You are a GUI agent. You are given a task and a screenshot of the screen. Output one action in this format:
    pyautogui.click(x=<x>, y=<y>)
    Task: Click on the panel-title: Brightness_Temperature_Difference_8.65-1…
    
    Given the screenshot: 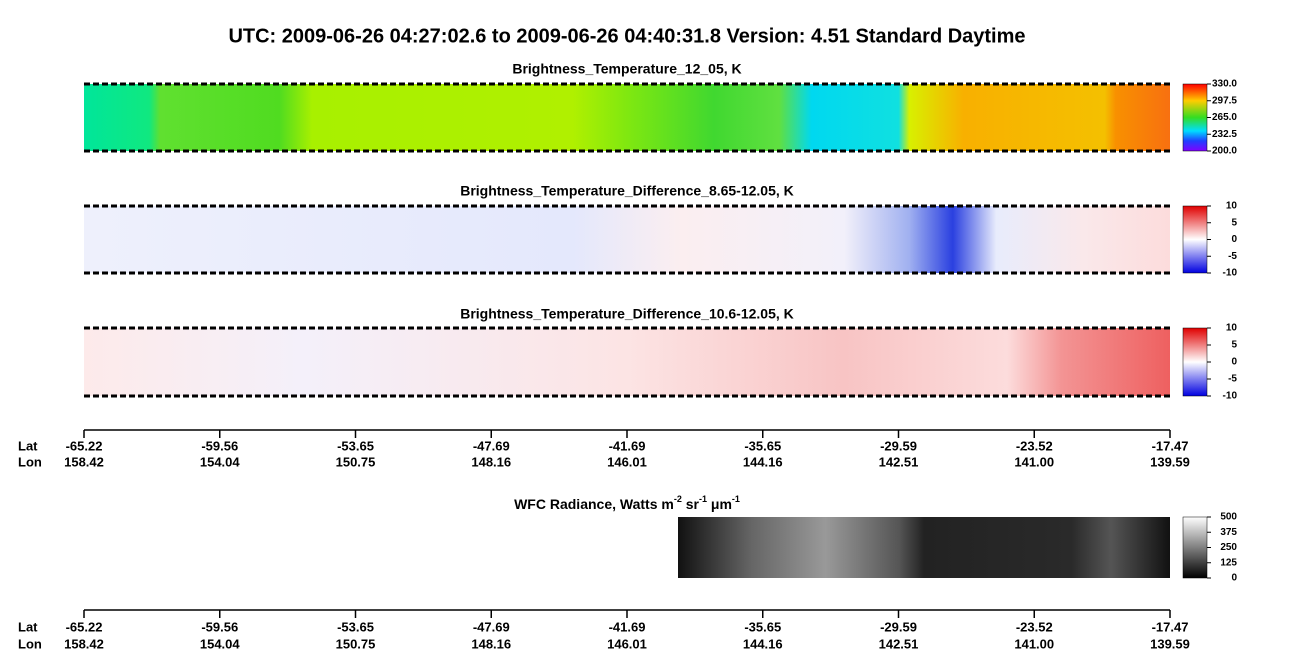 What is the action you would take?
    pyautogui.click(x=627, y=191)
    